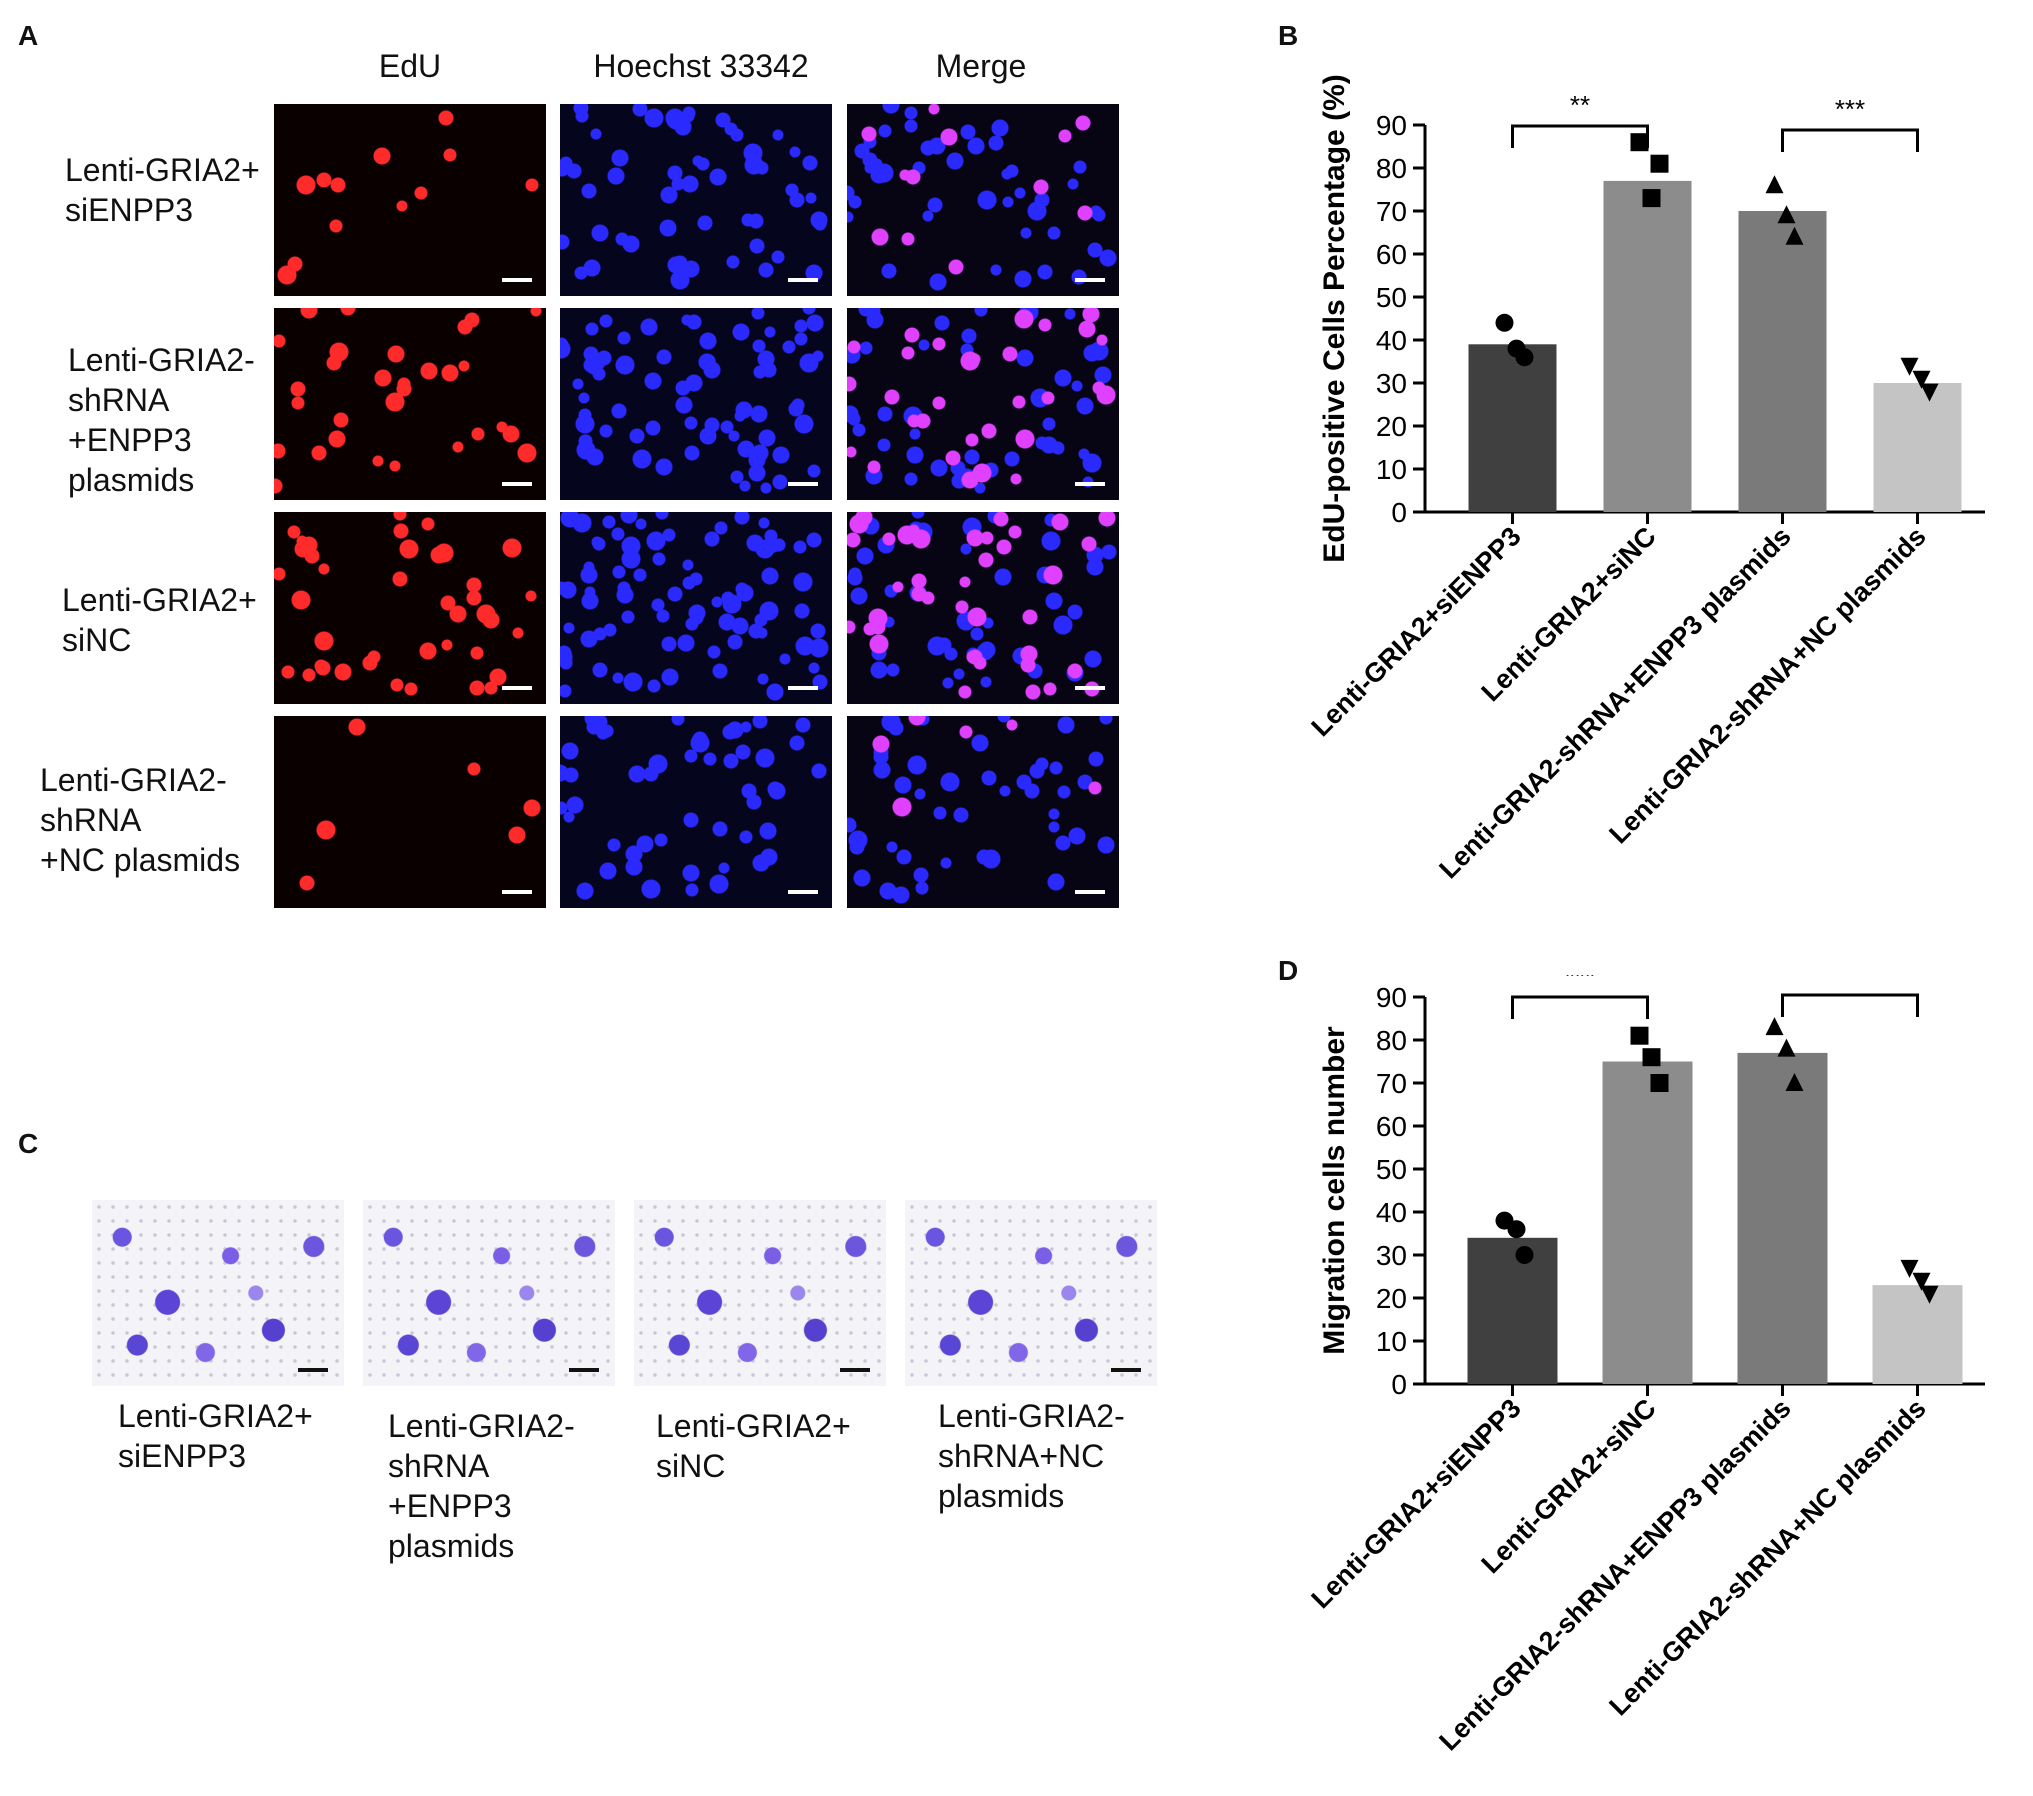 The width and height of the screenshot is (2033, 1796). I want to click on panel-a-letter: A, so click(28, 35).